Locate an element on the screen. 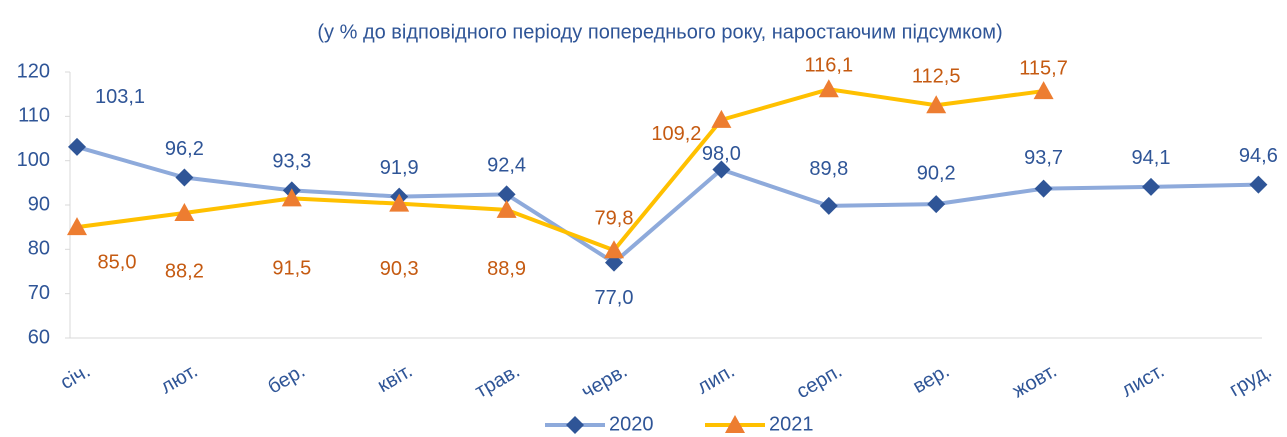  x-tick-label: черв. is located at coordinates (604, 381).